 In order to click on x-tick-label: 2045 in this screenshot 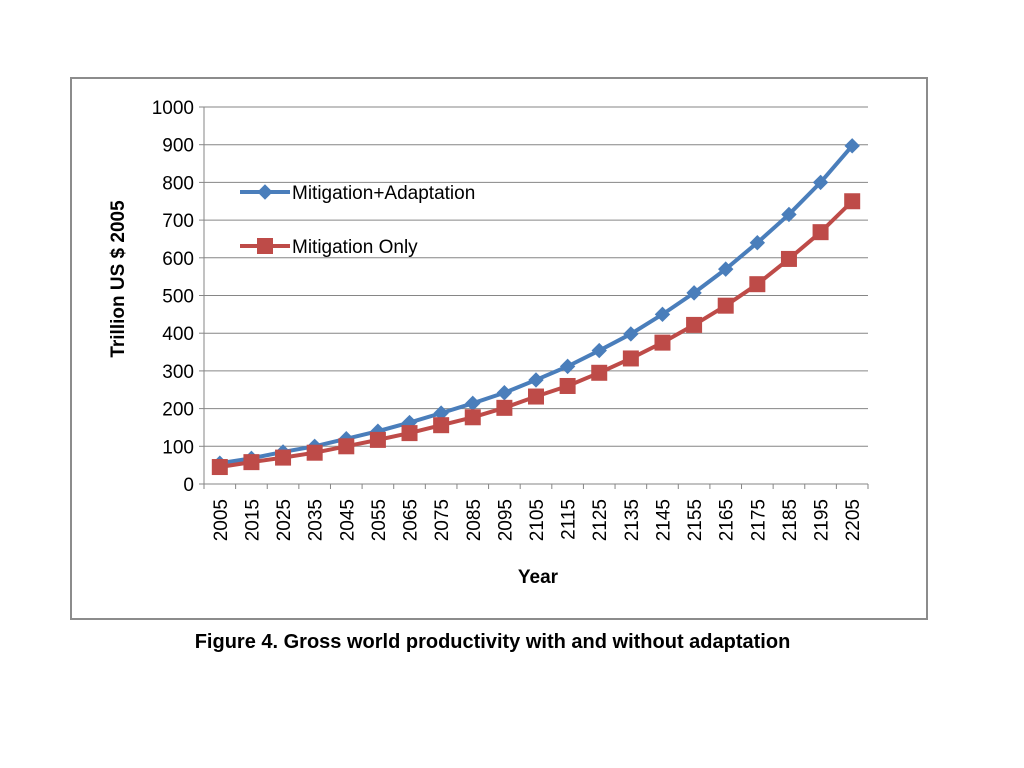, I will do `click(347, 520)`.